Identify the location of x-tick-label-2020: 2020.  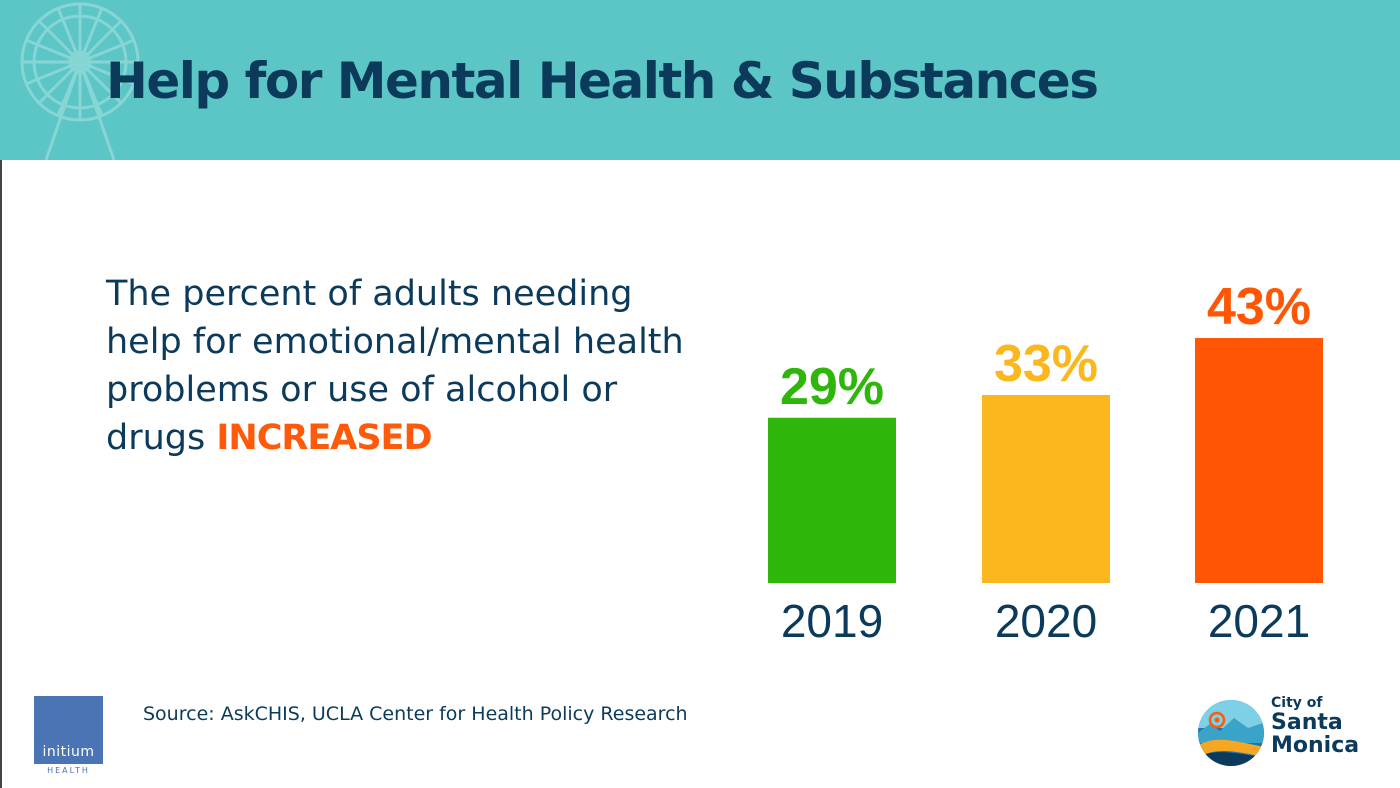
(1046, 621).